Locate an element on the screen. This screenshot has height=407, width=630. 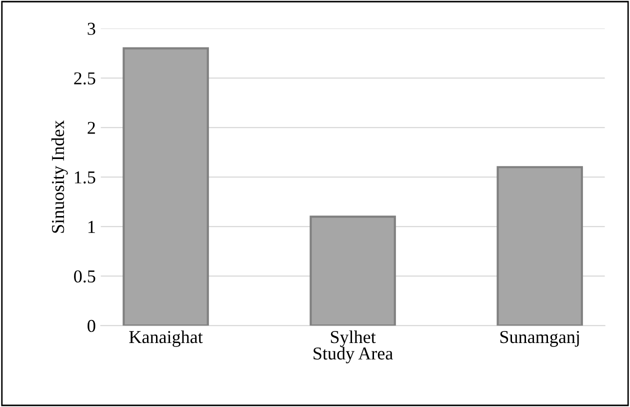
y-tick-label: 0 is located at coordinates (92, 326).